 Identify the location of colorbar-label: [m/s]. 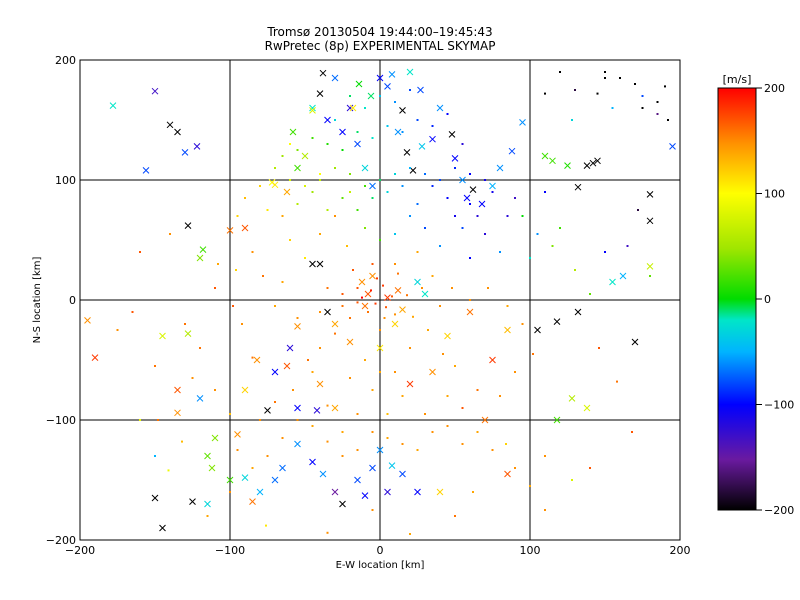
(737, 79).